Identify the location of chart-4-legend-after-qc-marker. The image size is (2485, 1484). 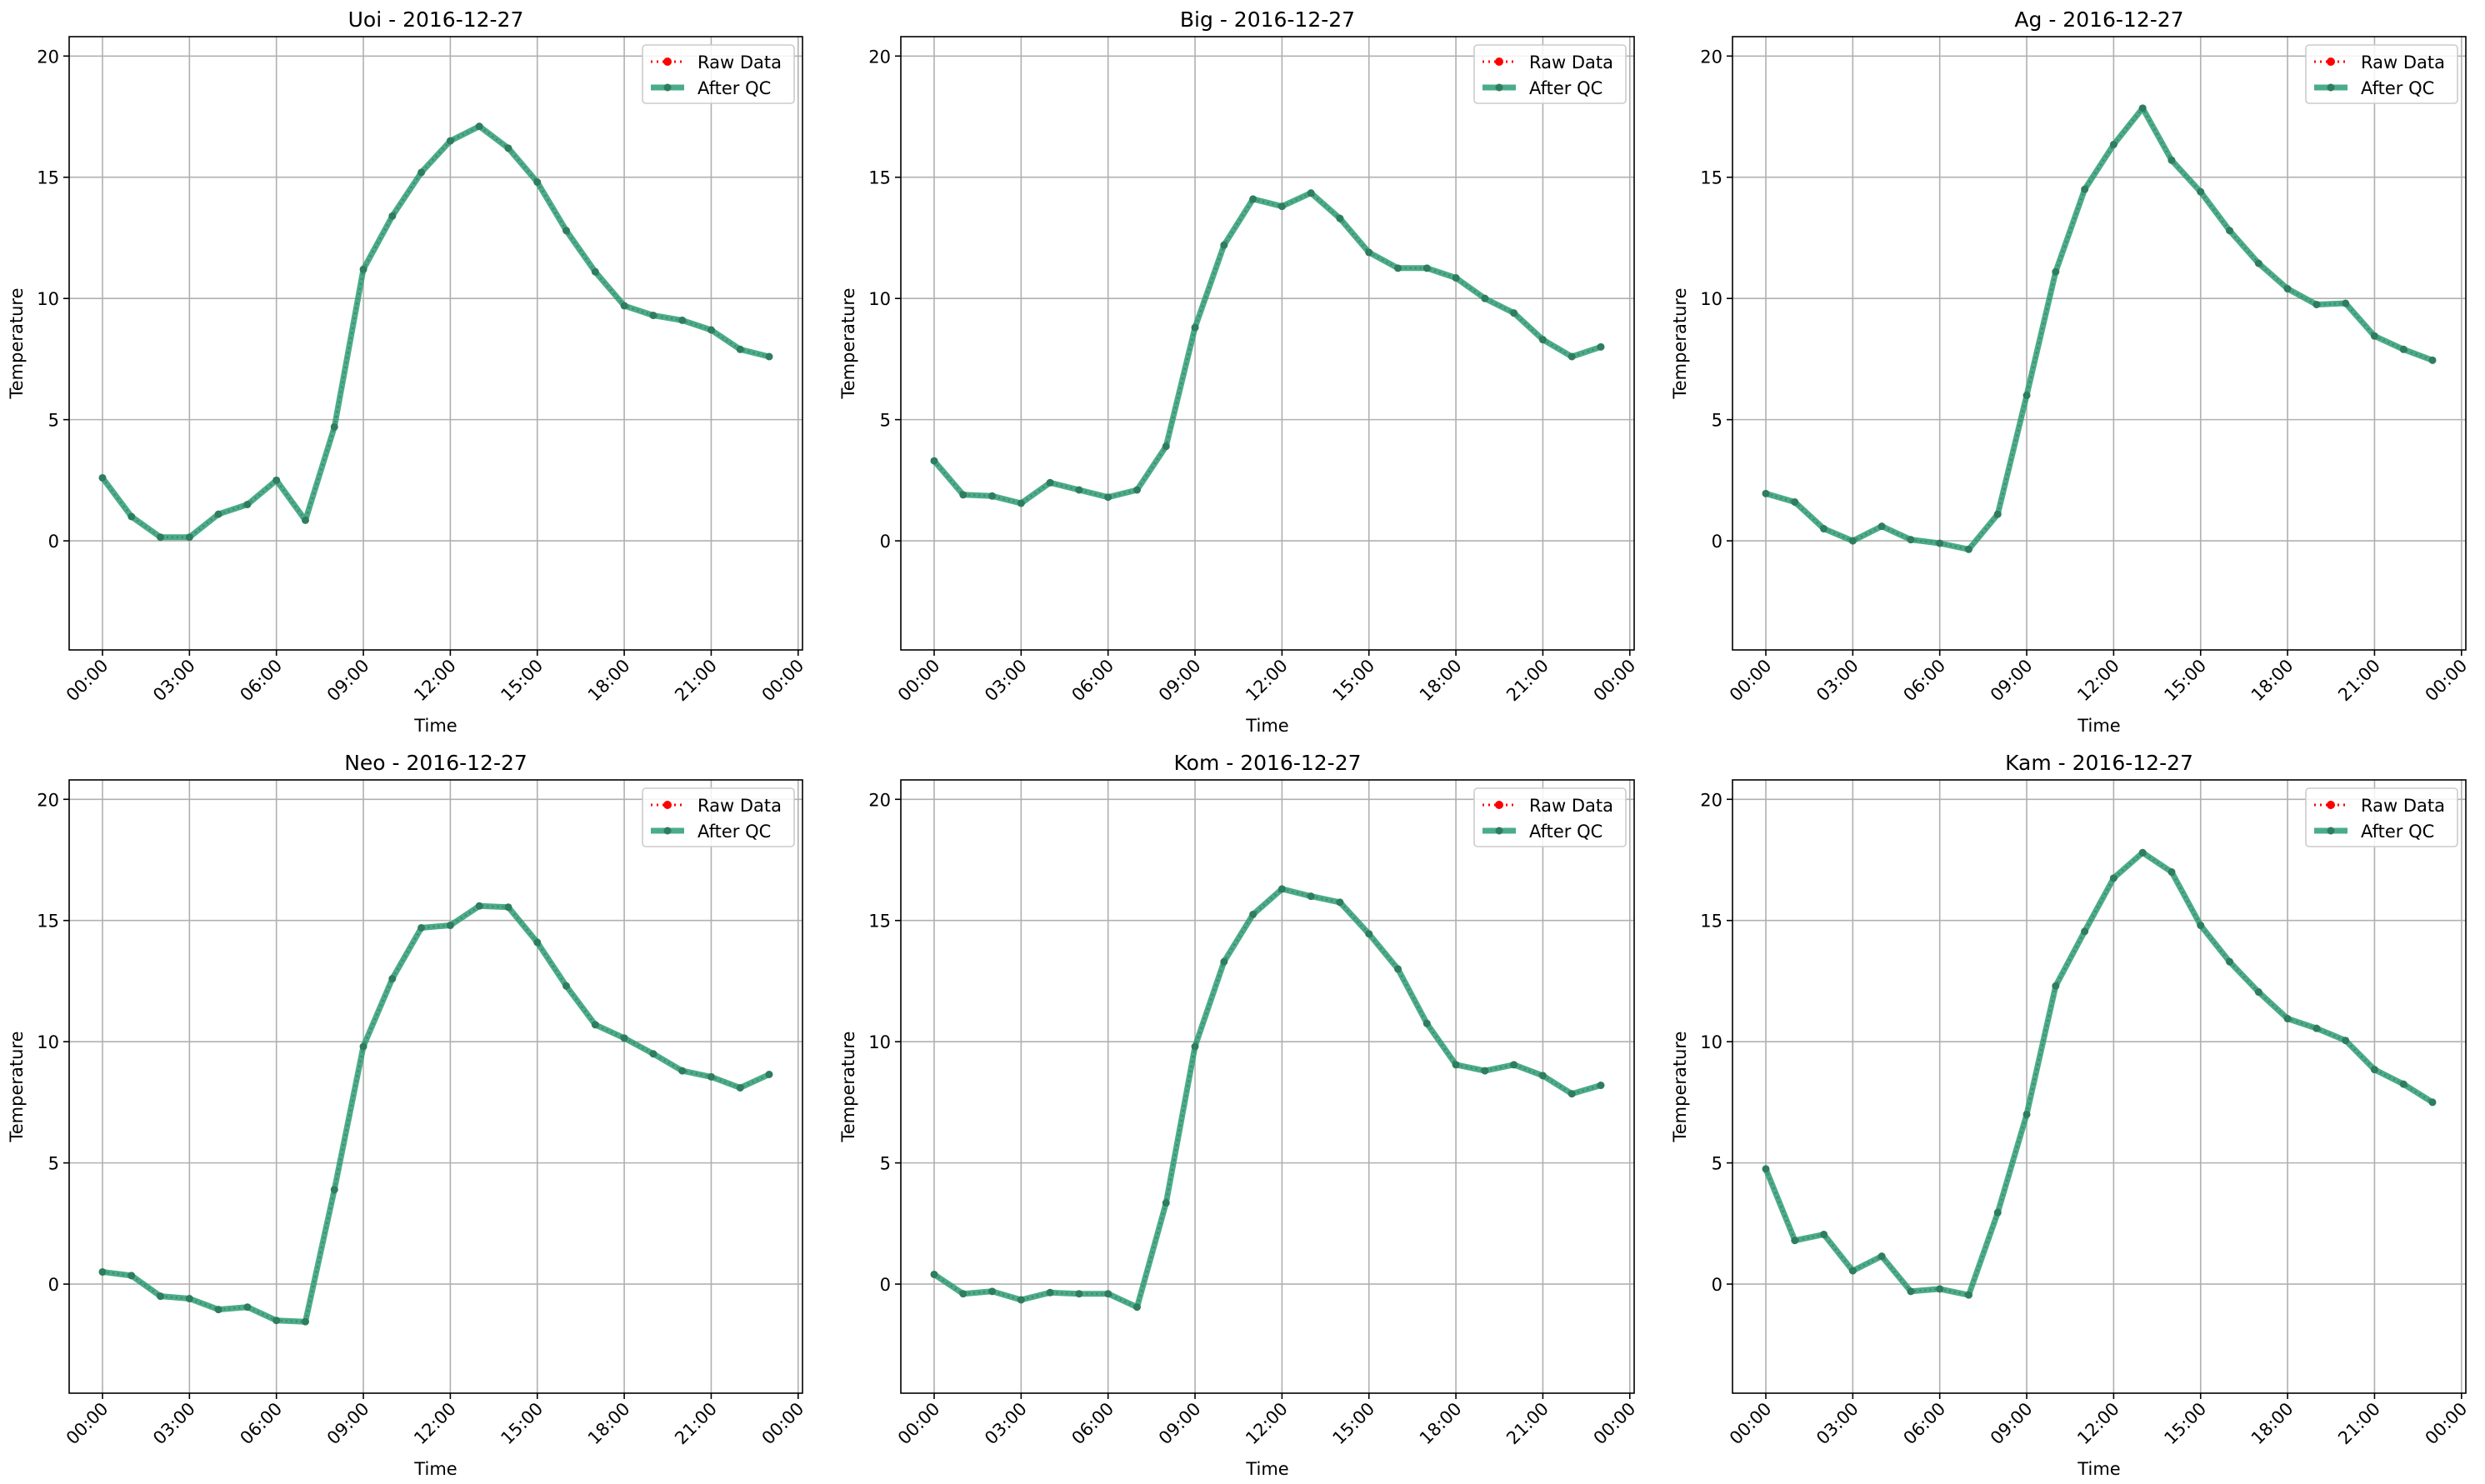
(667, 831).